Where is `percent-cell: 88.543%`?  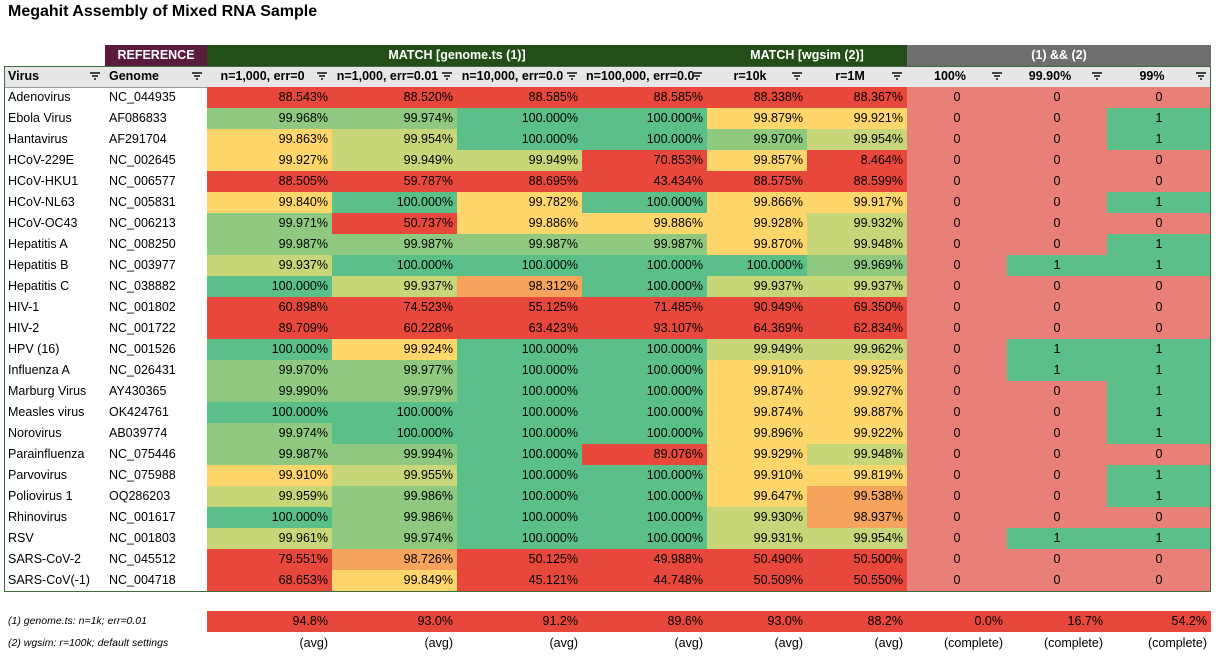 percent-cell: 88.543% is located at coordinates (269, 97).